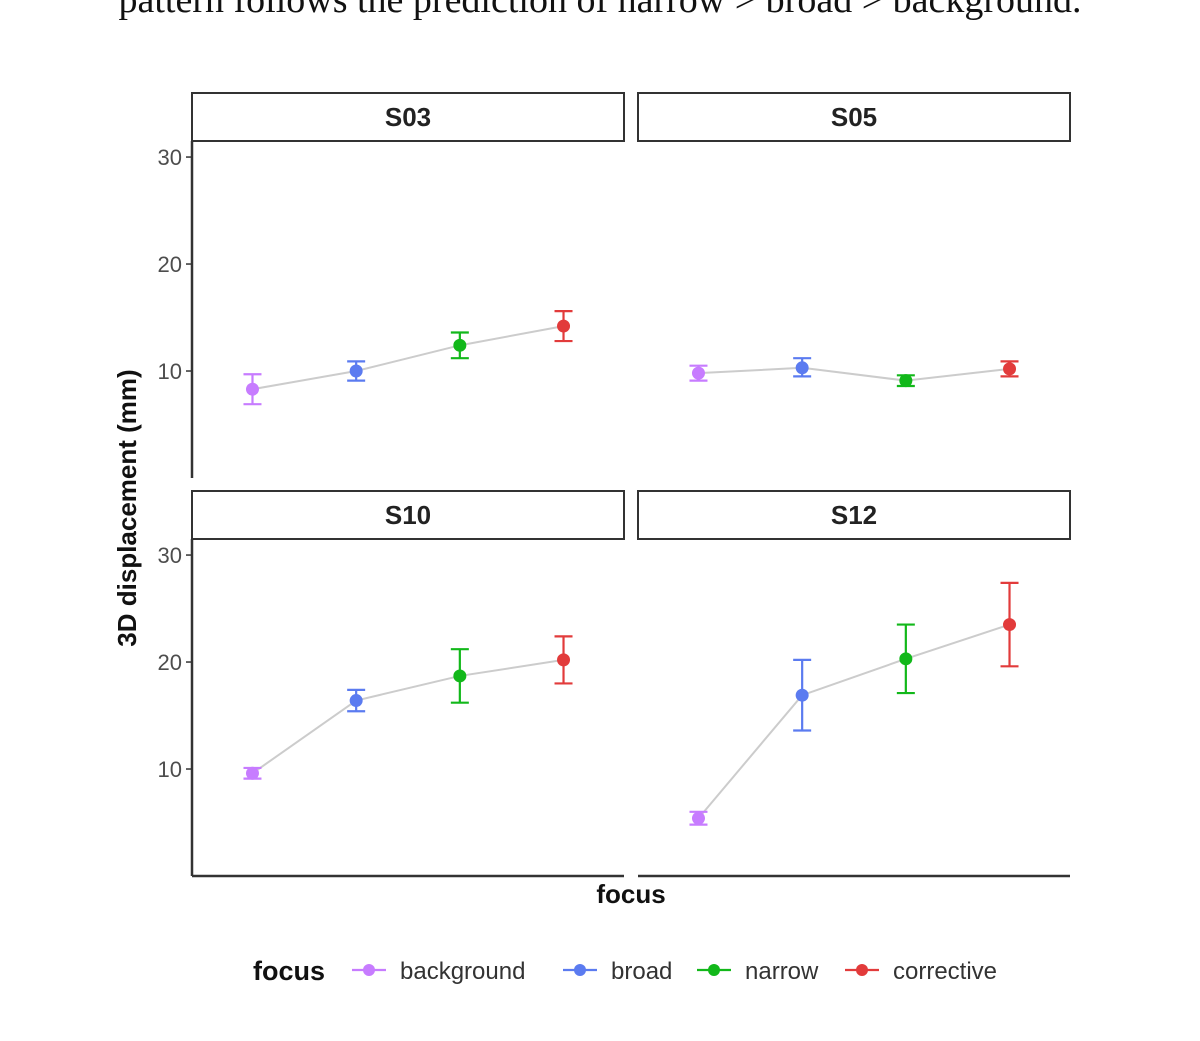 This screenshot has width=1200, height=1041. I want to click on facet-strip-label: S05, so click(854, 117).